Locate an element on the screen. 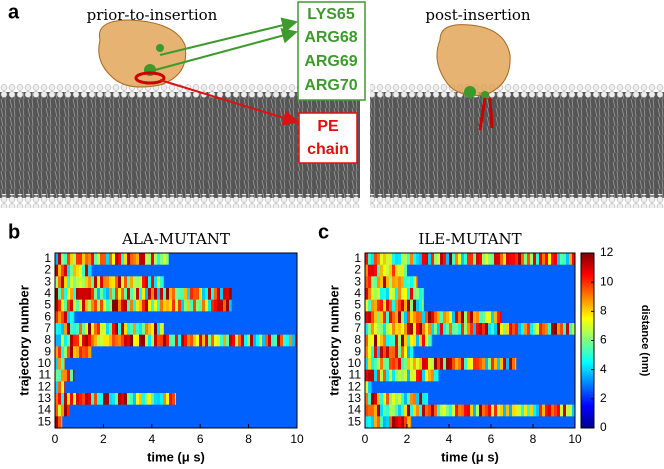 Image resolution: width=664 pixels, height=469 pixels. y-tick-label: 10 is located at coordinates (355, 363).